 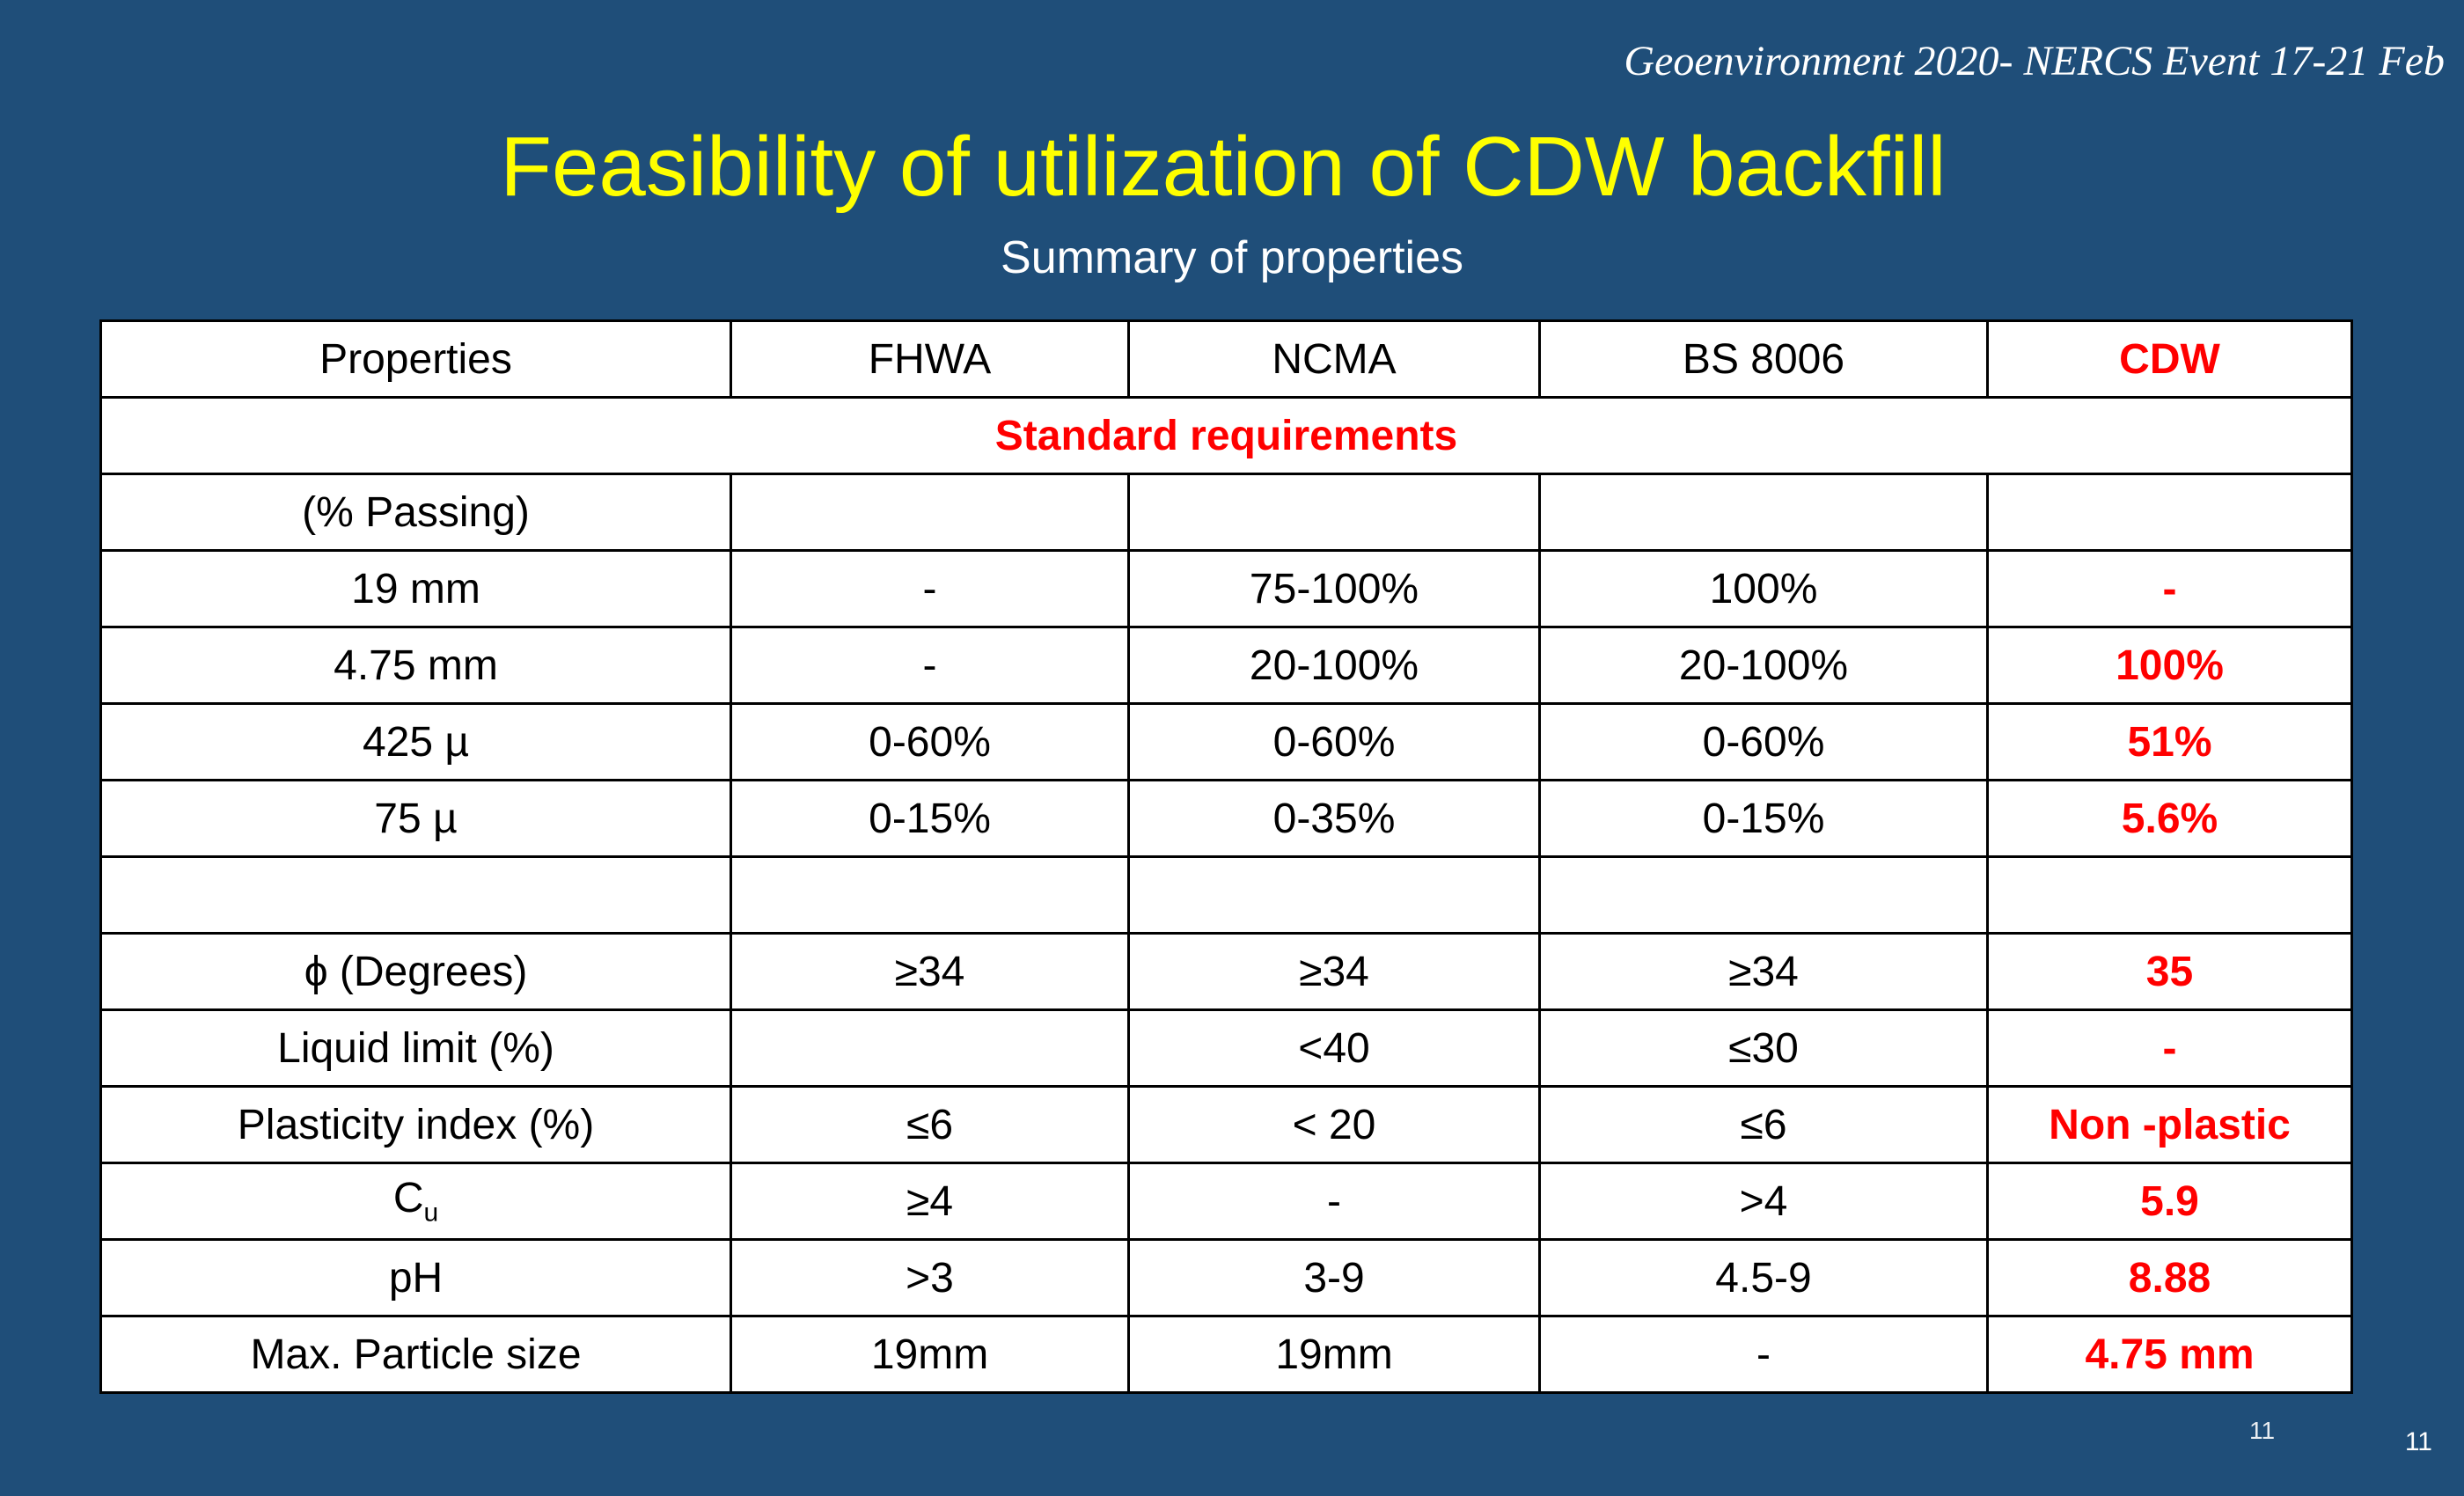 What do you see at coordinates (415, 819) in the screenshot?
I see `cell-property: 75 µ` at bounding box center [415, 819].